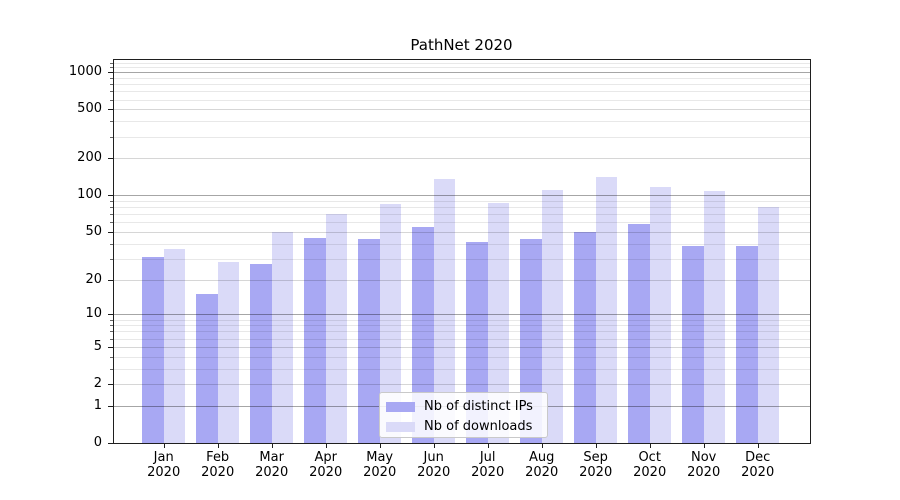  I want to click on bar-dec-distinct-ips, so click(747, 344).